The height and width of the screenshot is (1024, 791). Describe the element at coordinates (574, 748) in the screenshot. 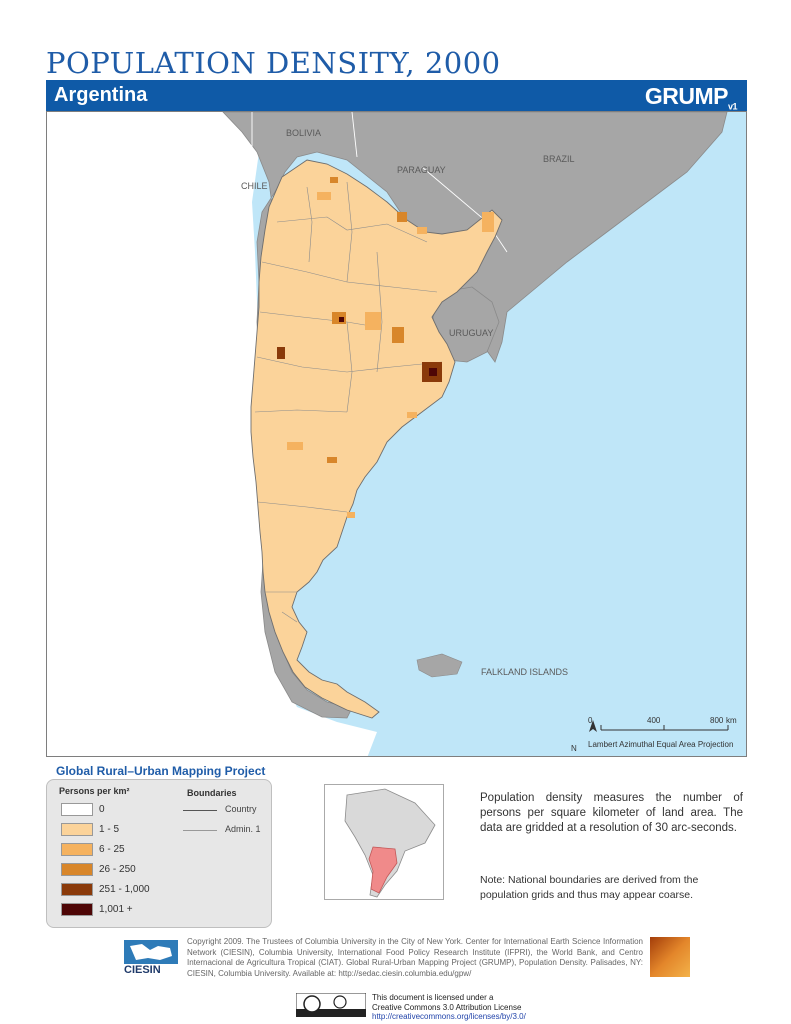

I see `north-arrow-label: N` at that location.